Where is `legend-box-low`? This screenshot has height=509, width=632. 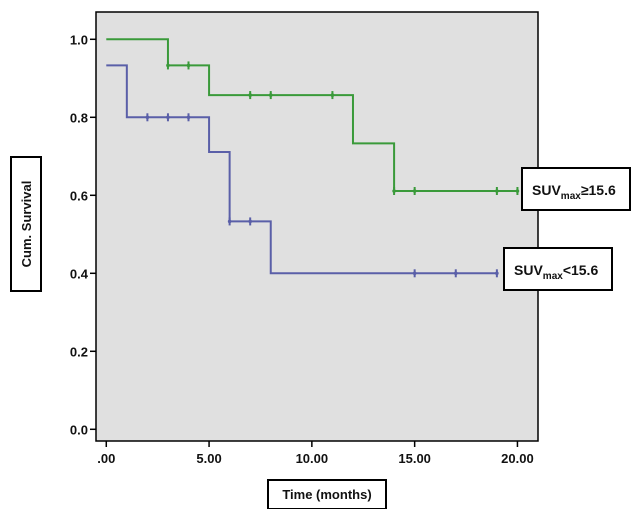 legend-box-low is located at coordinates (558, 269).